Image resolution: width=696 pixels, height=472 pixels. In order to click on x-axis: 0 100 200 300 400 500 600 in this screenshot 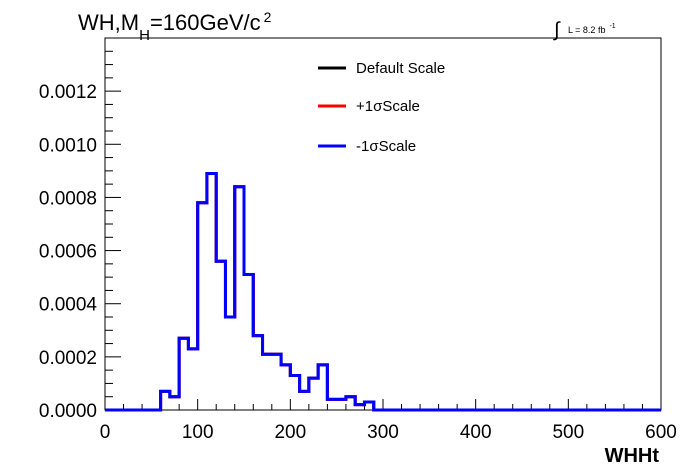, I will do `click(388, 421)`.